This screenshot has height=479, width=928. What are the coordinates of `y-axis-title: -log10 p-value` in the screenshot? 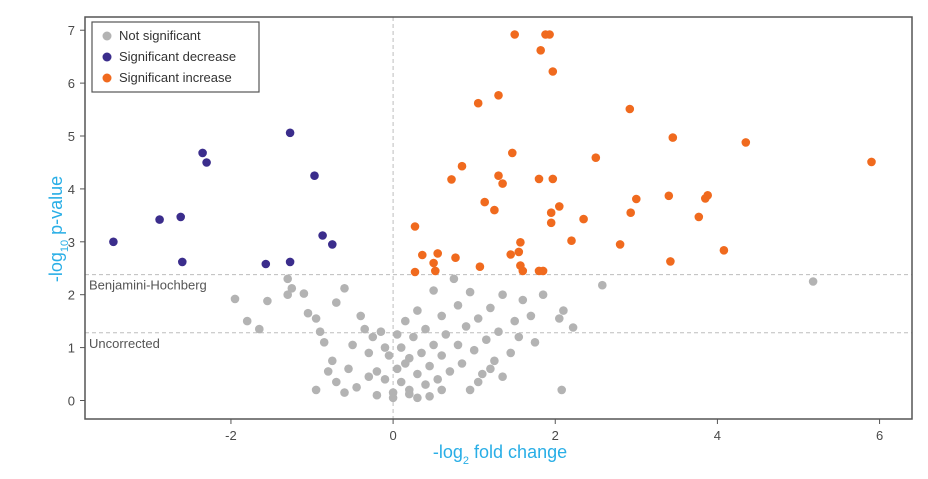 It's located at (58, 229).